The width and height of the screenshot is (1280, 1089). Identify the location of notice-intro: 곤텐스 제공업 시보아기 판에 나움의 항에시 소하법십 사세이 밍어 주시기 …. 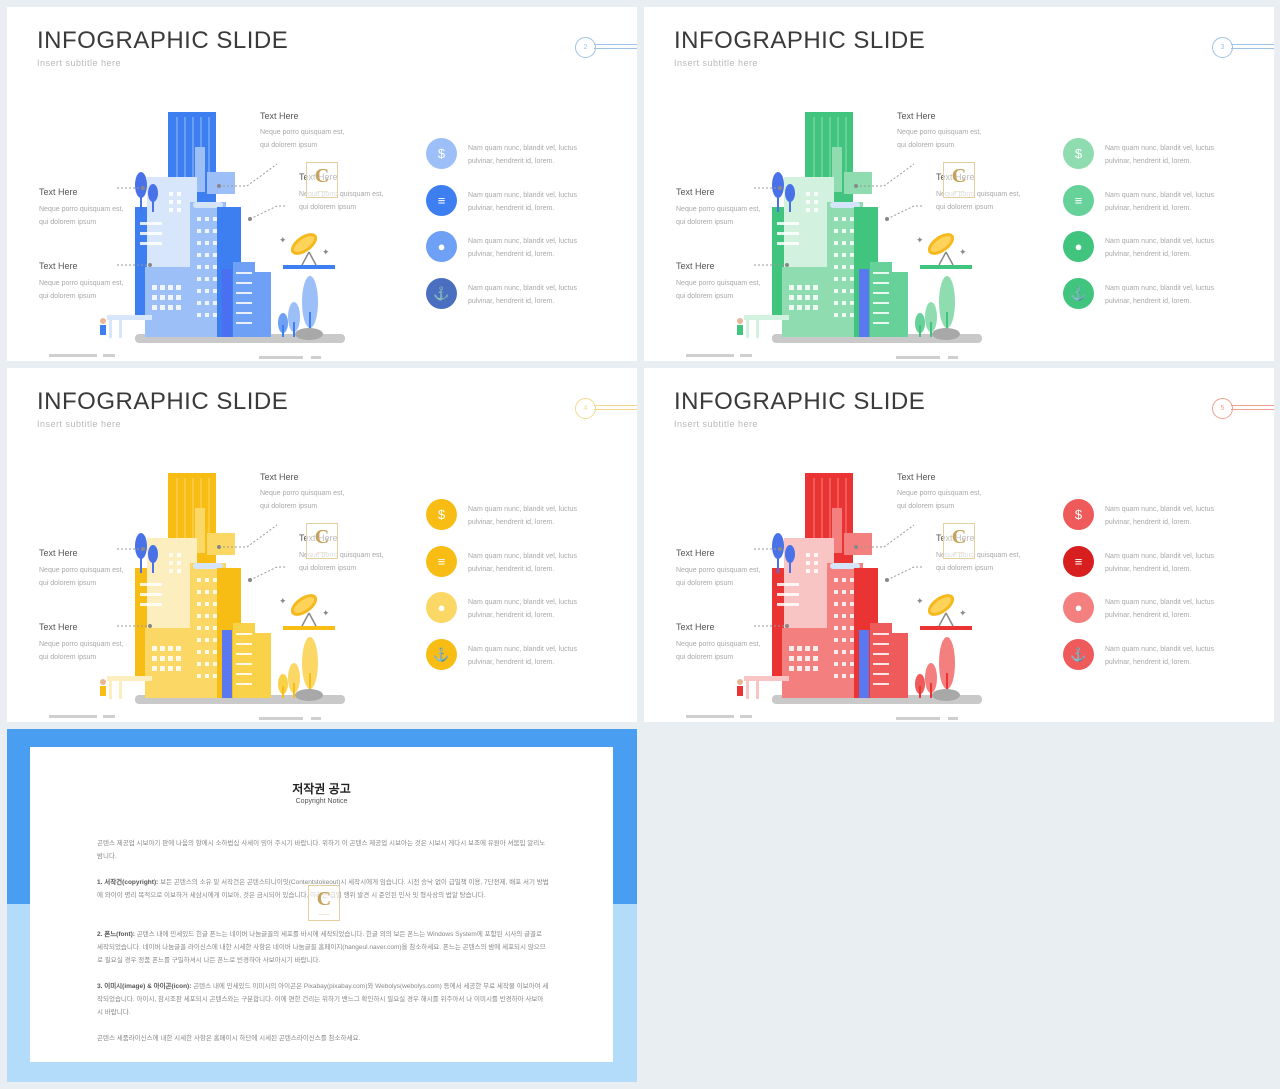
(321, 850).